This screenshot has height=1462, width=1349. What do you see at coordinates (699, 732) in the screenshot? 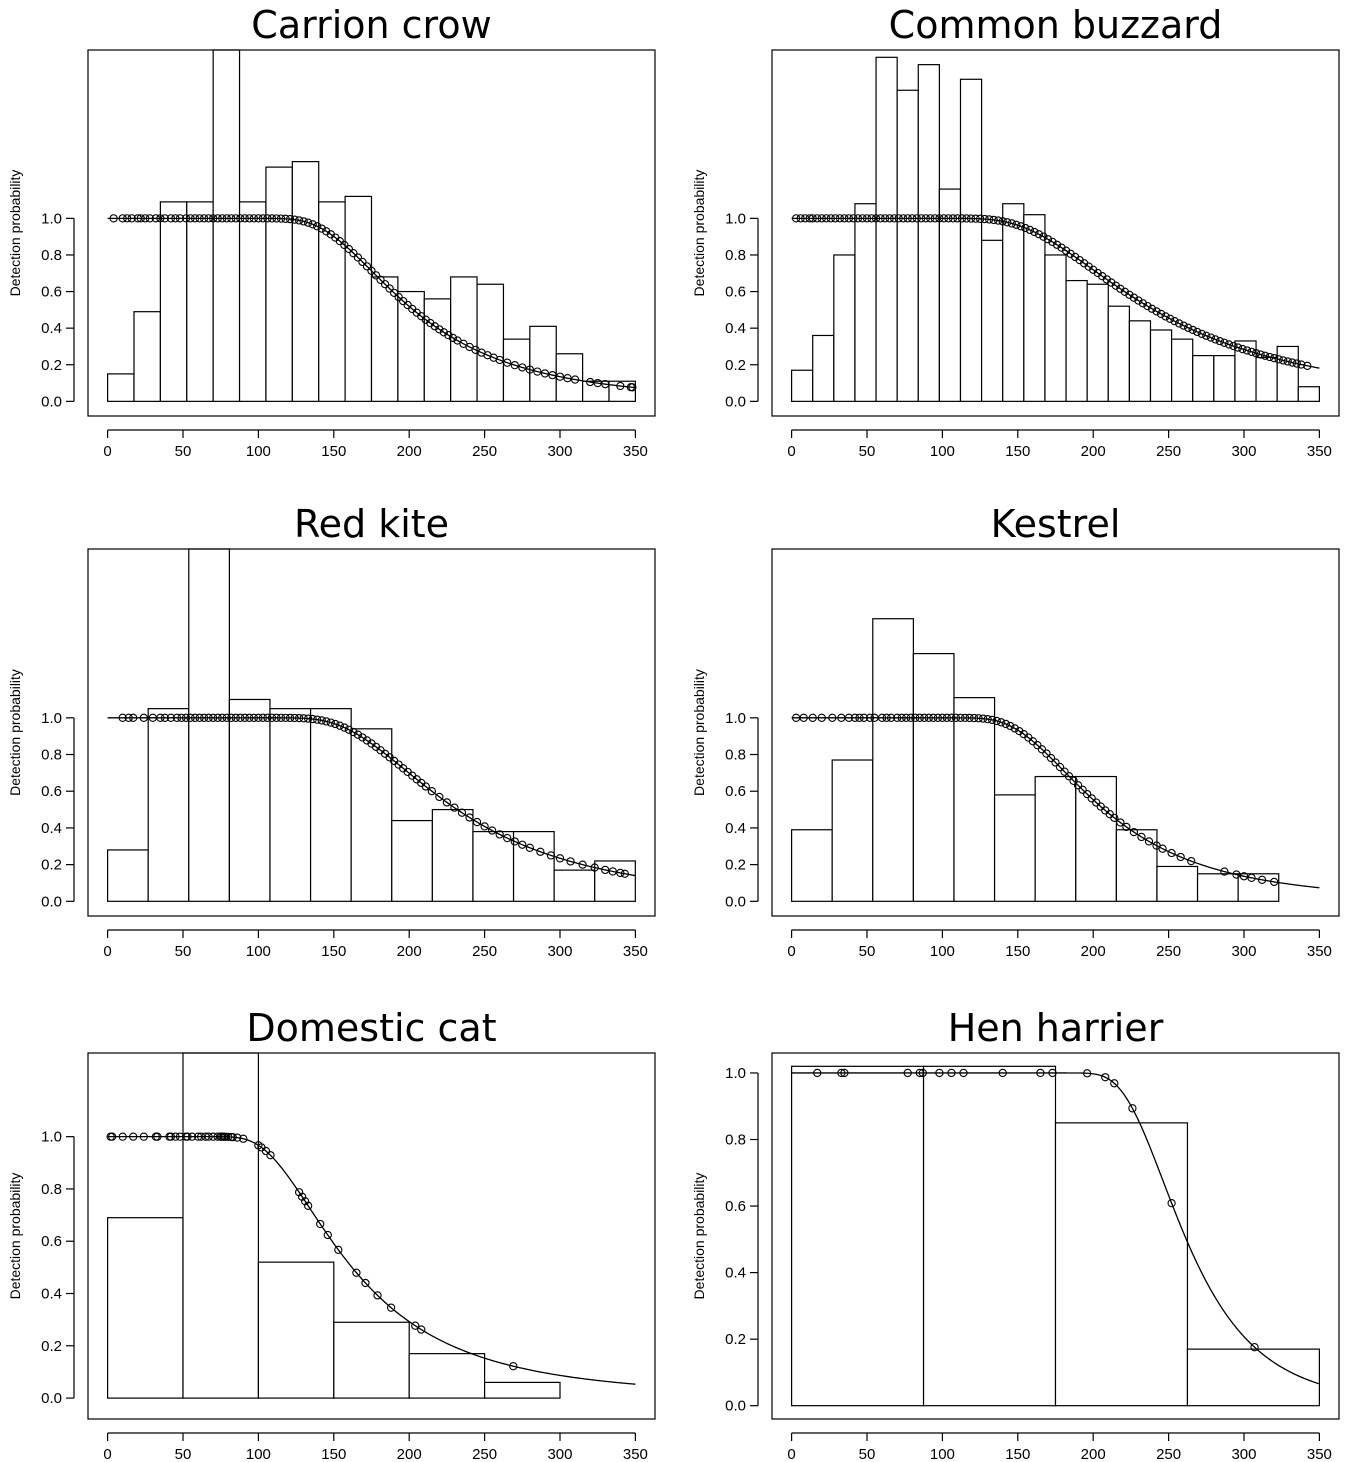
I see `y-axis-label: Detection probability` at bounding box center [699, 732].